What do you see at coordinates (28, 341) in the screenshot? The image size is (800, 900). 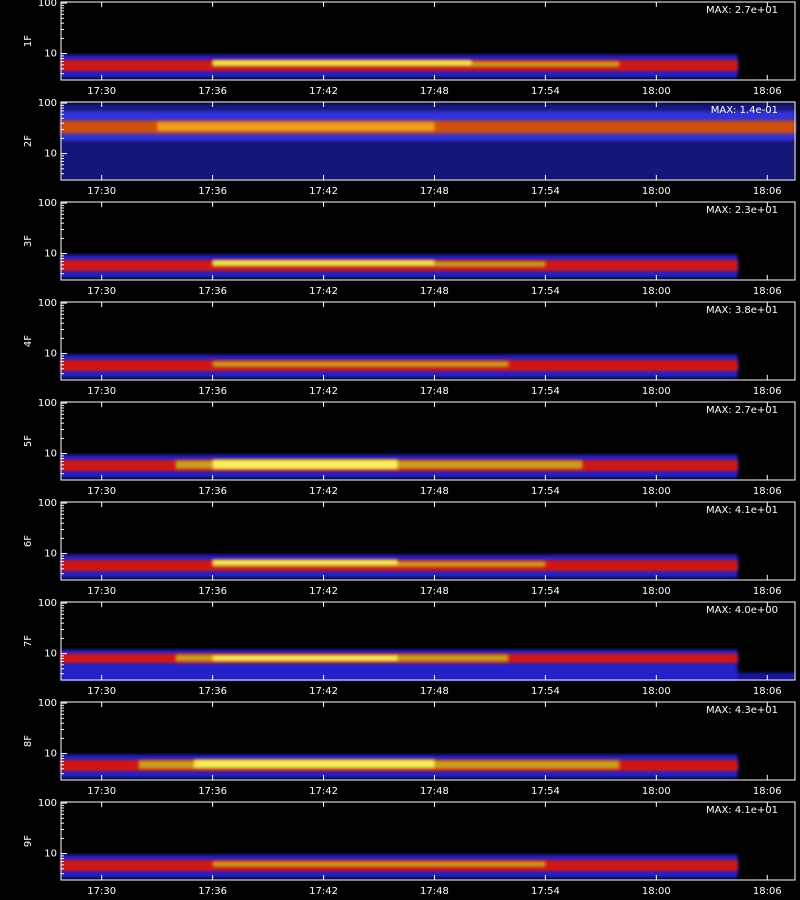 I see `y-axis-label: 4F` at bounding box center [28, 341].